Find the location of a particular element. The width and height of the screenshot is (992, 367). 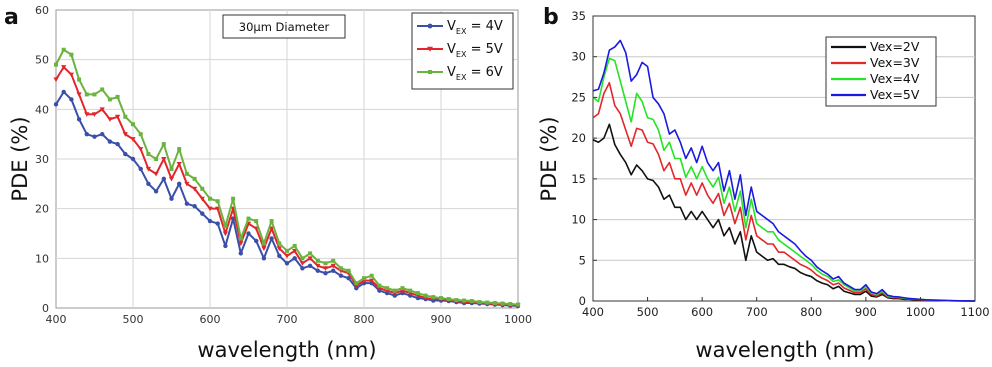

legend-label: Vex=4V is located at coordinates (895, 78).